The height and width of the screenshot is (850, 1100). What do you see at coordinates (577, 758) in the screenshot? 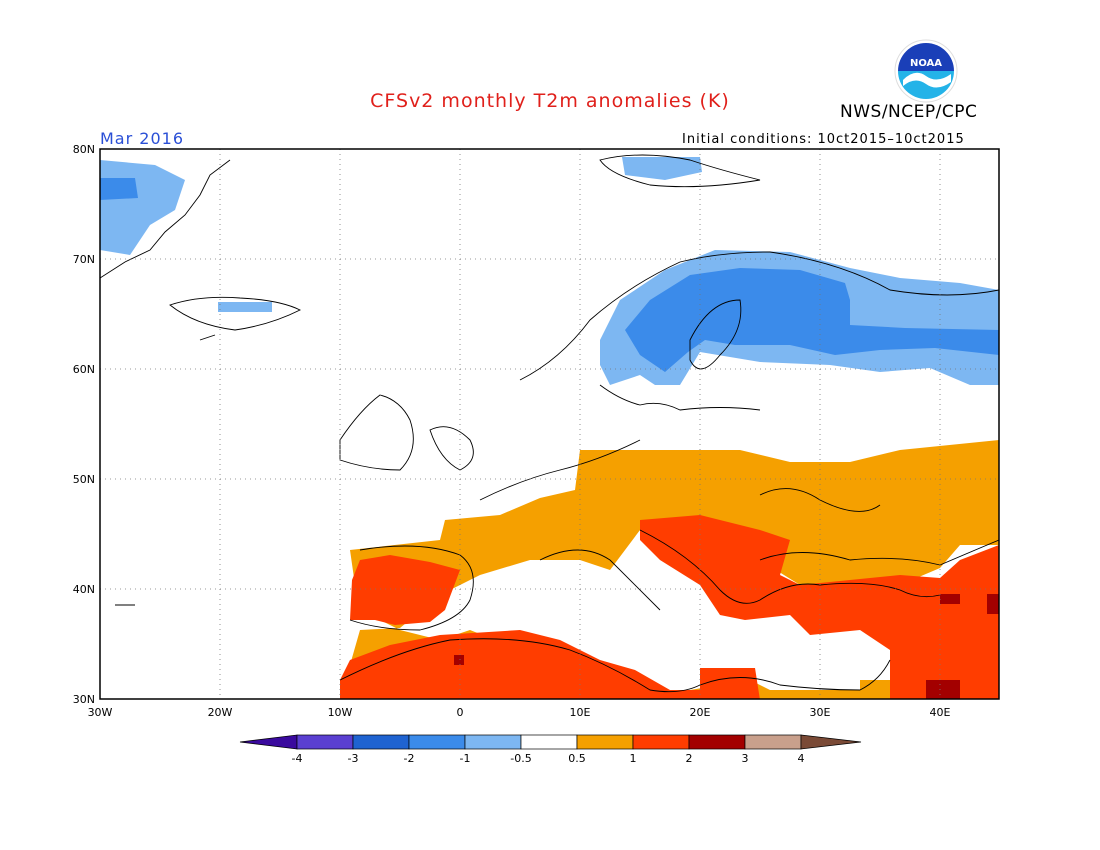
I see `colorbar-tick-label: 0.5` at bounding box center [577, 758].